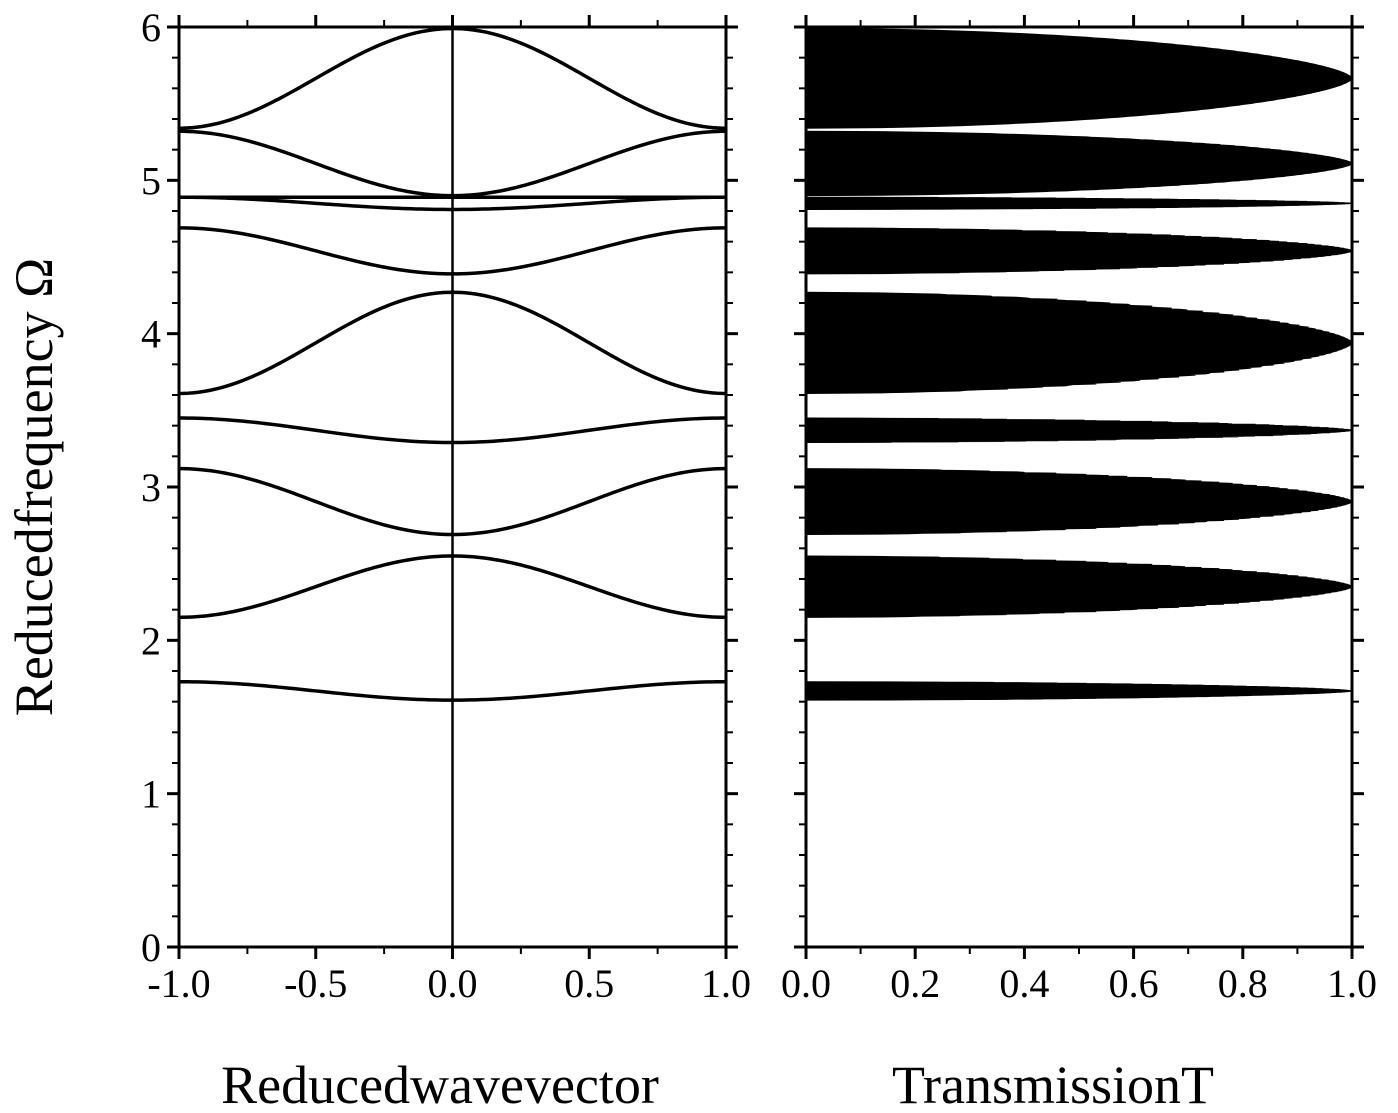 This screenshot has height=1113, width=1398. What do you see at coordinates (1053, 1084) in the screenshot?
I see `x-axis-title-transmission: TransmissionT` at bounding box center [1053, 1084].